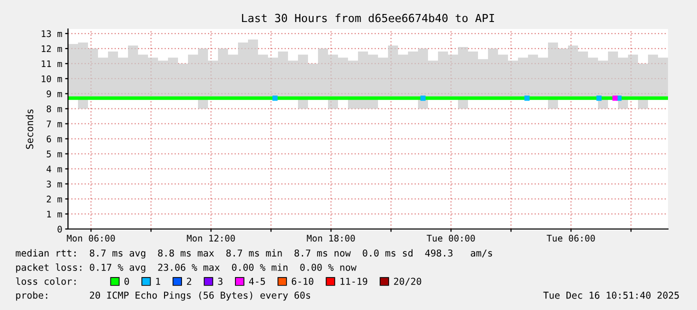 The height and width of the screenshot is (310, 697). I want to click on legend-label: 0, so click(126, 281).